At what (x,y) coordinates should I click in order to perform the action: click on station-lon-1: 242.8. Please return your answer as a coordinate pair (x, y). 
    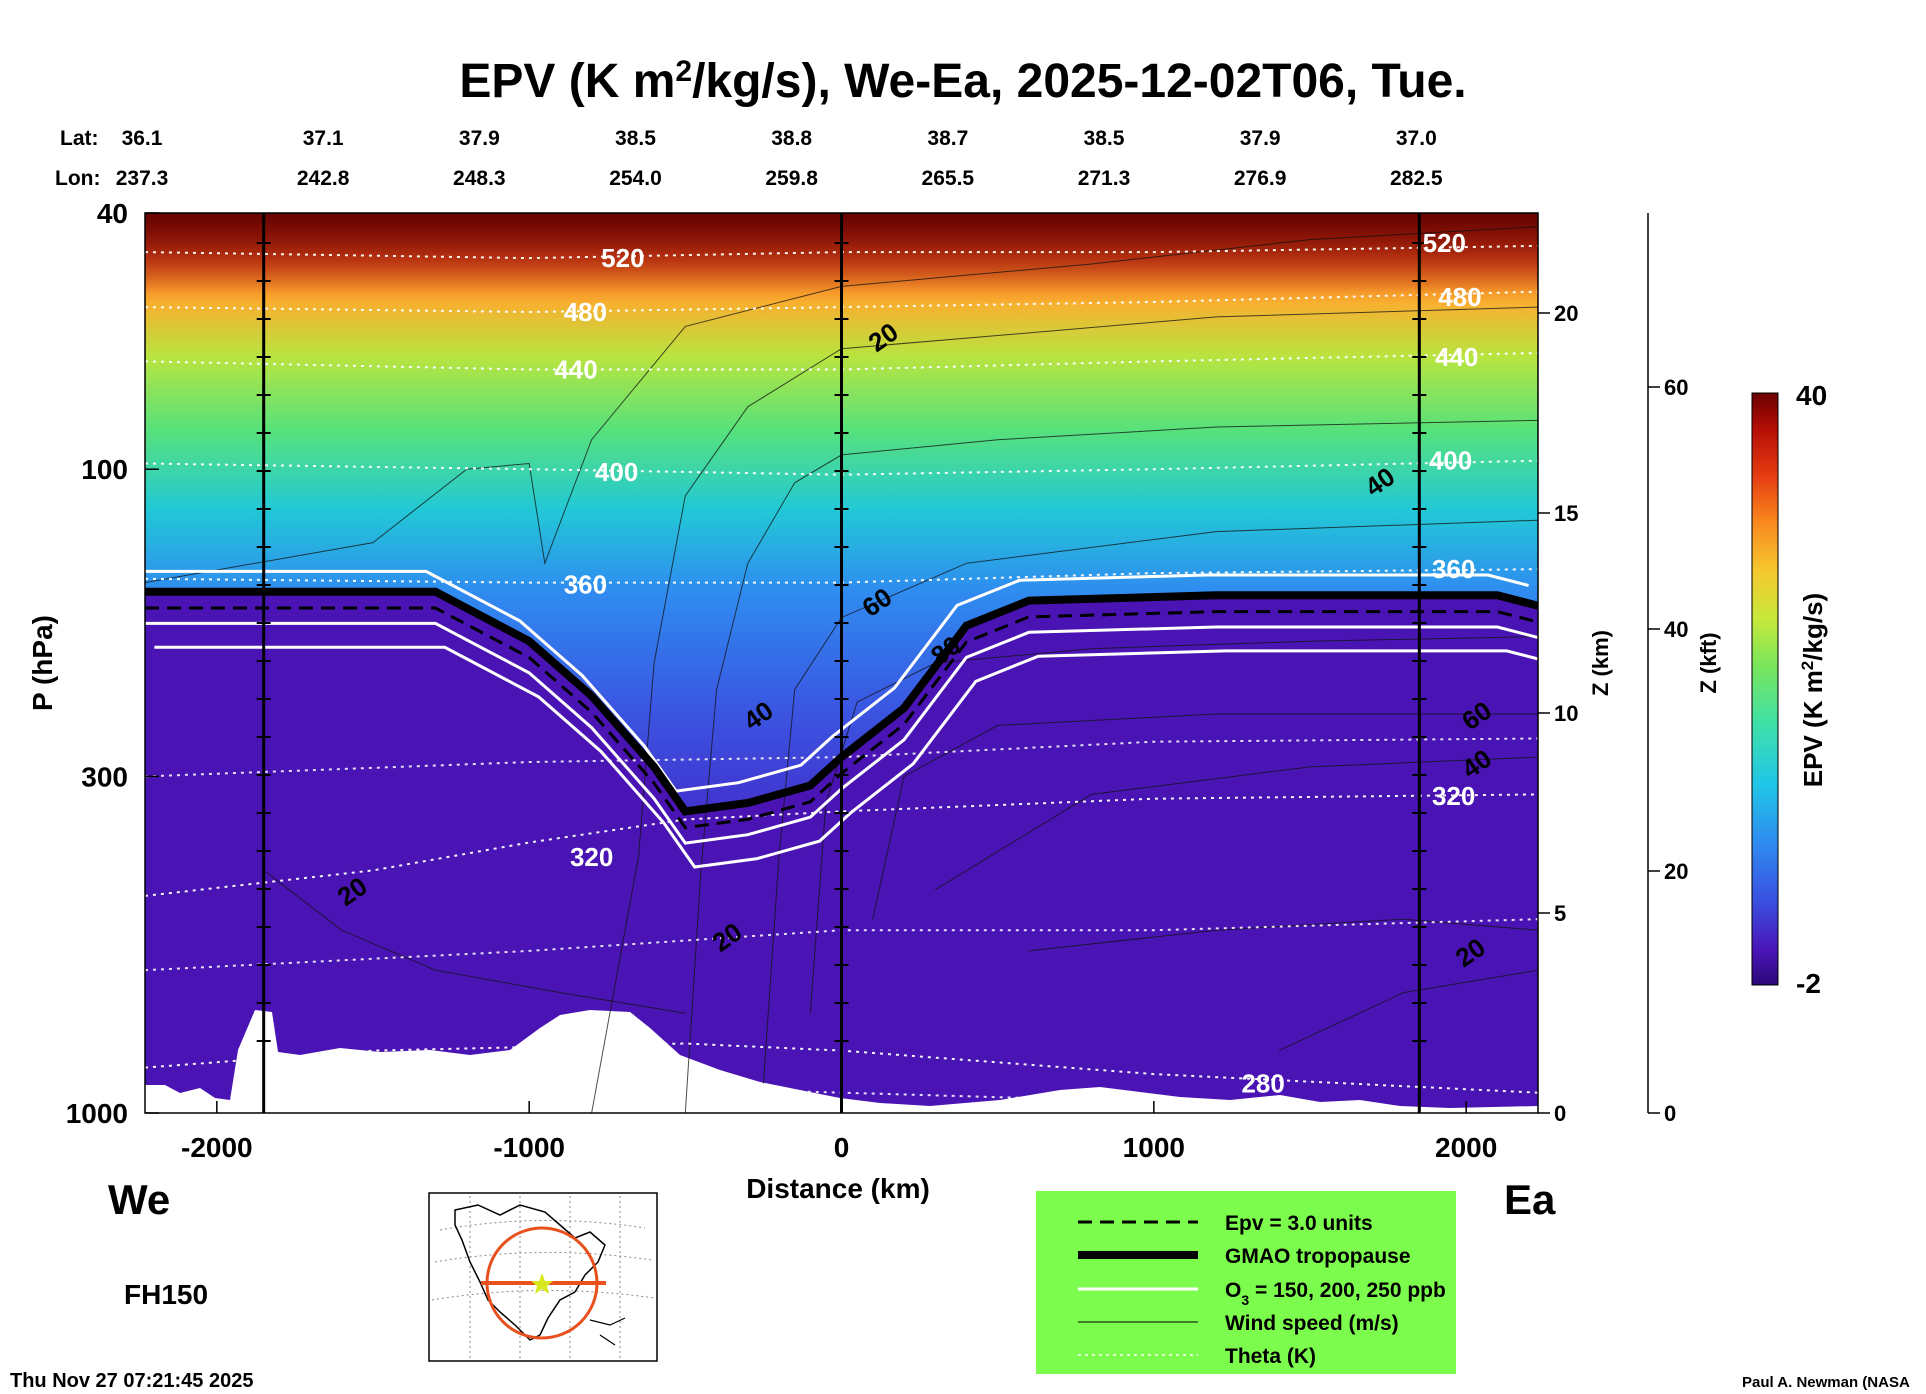
    Looking at the image, I should click on (323, 178).